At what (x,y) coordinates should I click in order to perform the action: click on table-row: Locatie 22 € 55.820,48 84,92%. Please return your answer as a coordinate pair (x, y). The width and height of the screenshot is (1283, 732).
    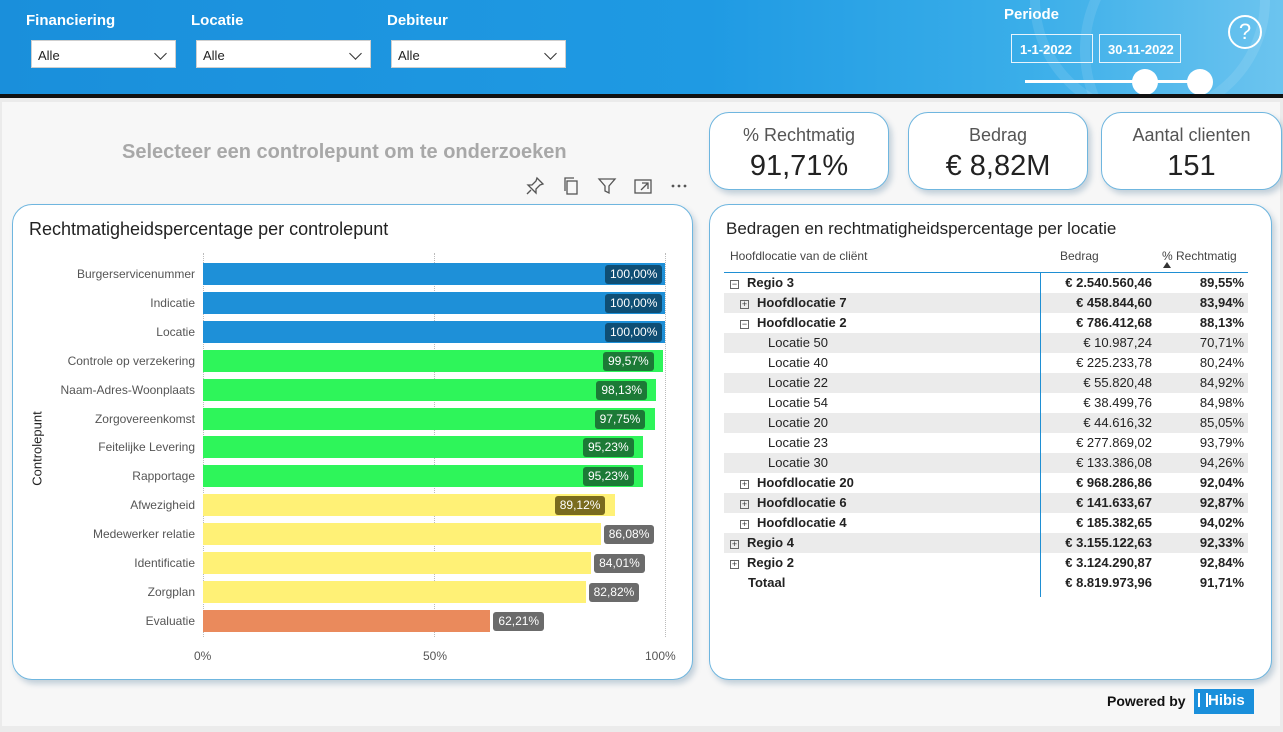
    Looking at the image, I should click on (986, 383).